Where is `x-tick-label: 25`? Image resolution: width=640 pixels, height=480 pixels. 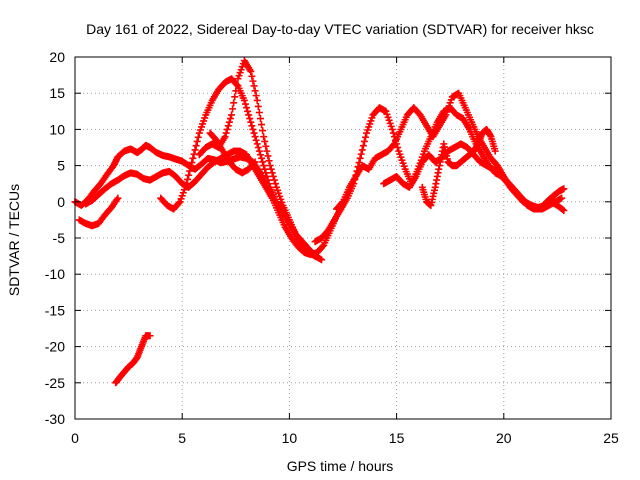 x-tick-label: 25 is located at coordinates (611, 438).